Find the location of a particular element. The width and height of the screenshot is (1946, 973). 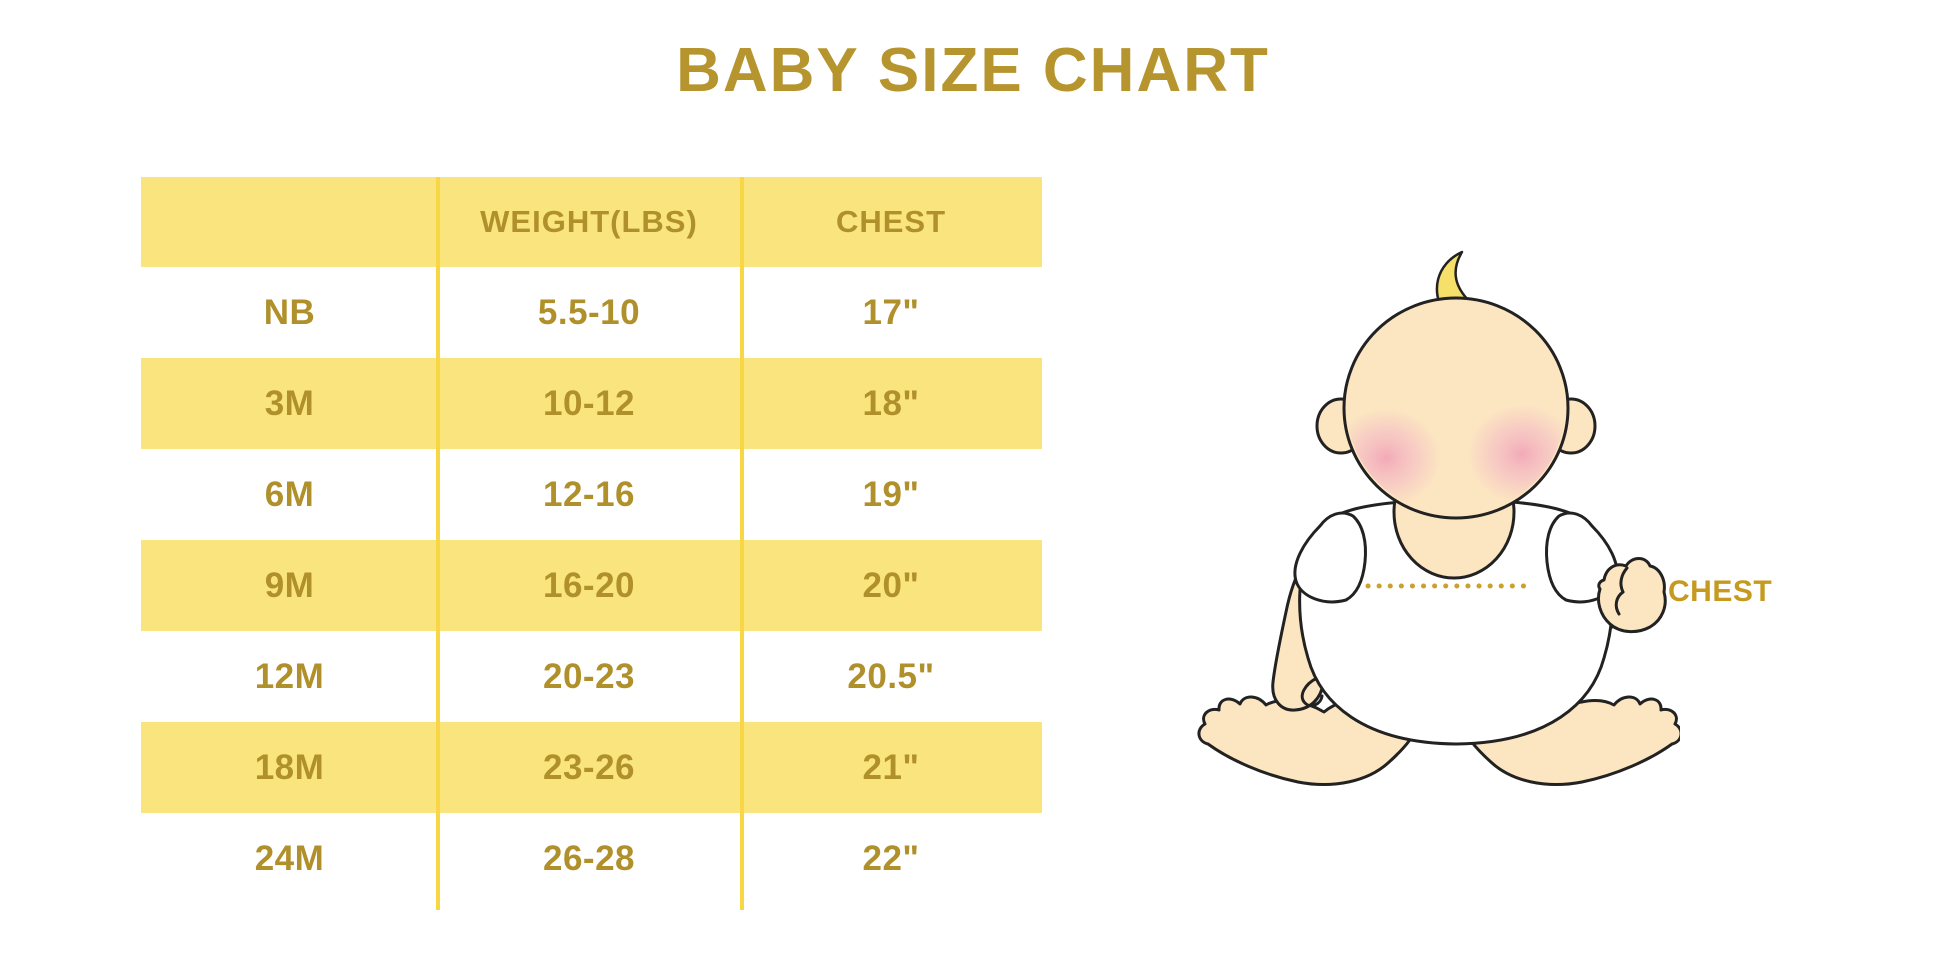

chest-cell: 17" is located at coordinates (891, 312).